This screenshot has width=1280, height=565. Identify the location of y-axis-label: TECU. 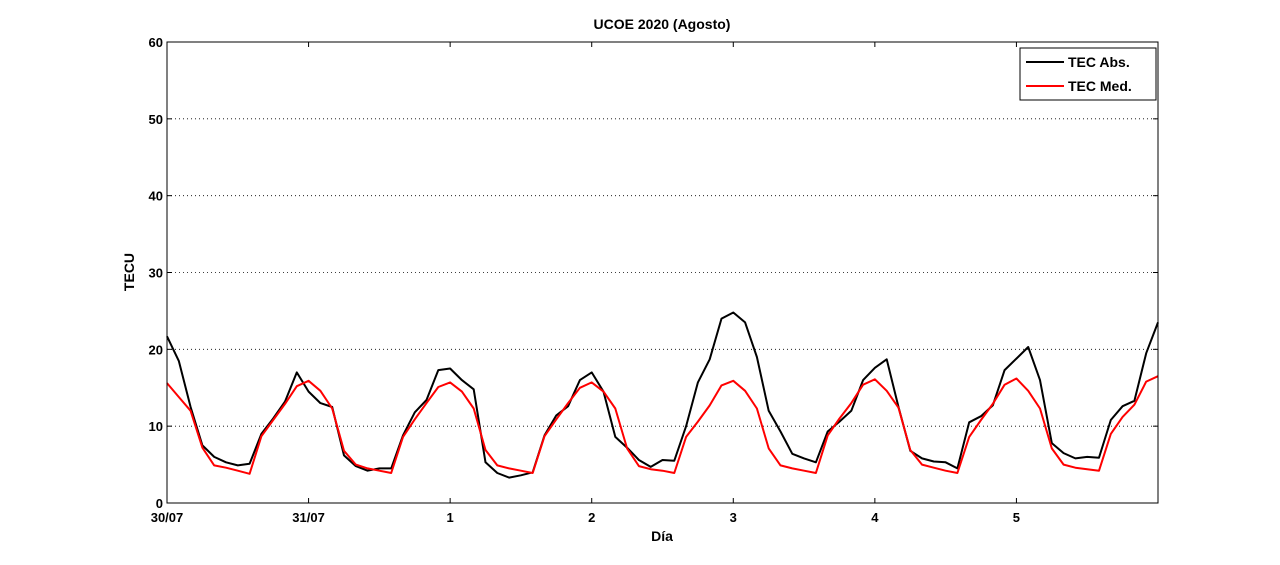
(129, 272).